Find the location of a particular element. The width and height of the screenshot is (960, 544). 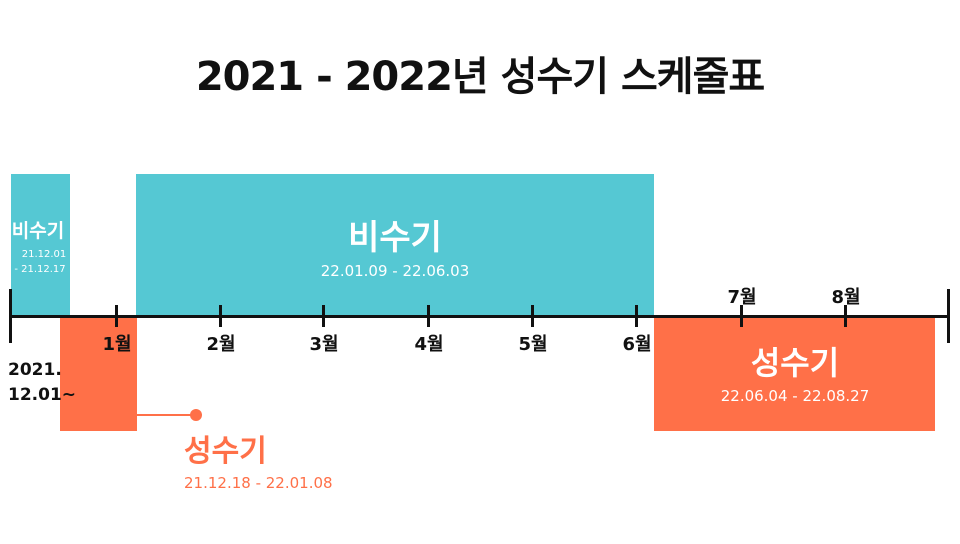

month-label-4: 4월 is located at coordinates (429, 344).